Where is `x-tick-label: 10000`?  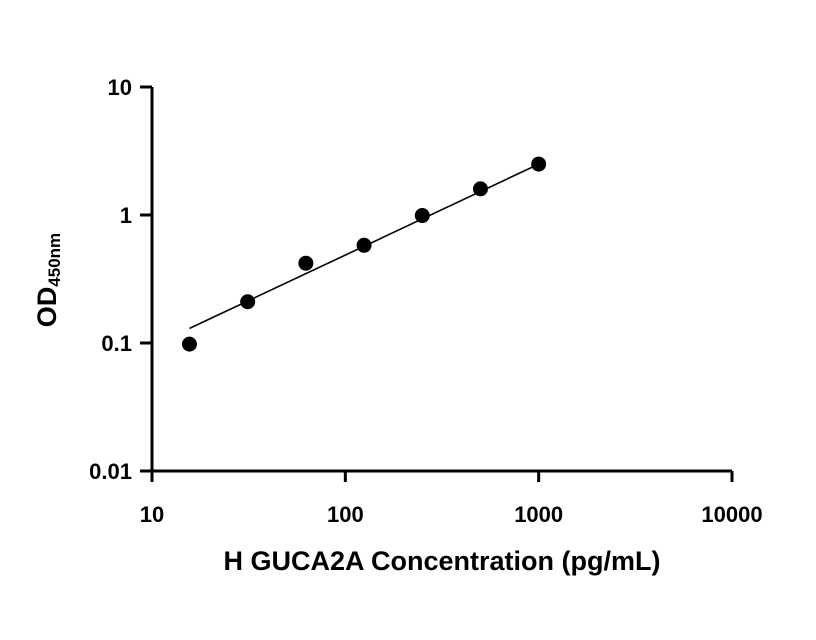
x-tick-label: 10000 is located at coordinates (731, 514).